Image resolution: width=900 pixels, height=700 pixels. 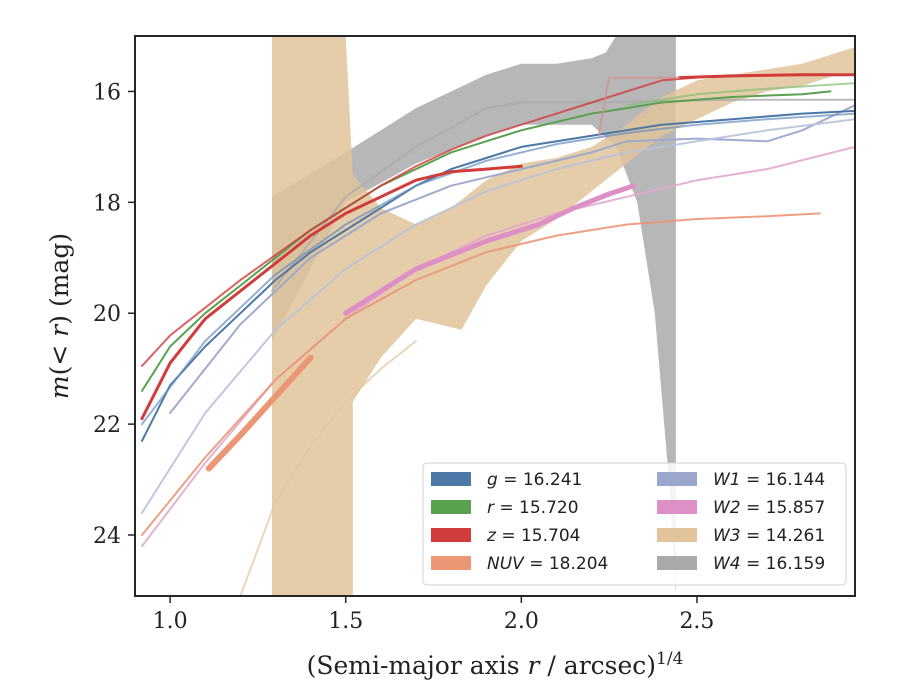 What do you see at coordinates (495, 664) in the screenshot?
I see `x-axis-label: (Semi-major axis r / arcsec)1/4` at bounding box center [495, 664].